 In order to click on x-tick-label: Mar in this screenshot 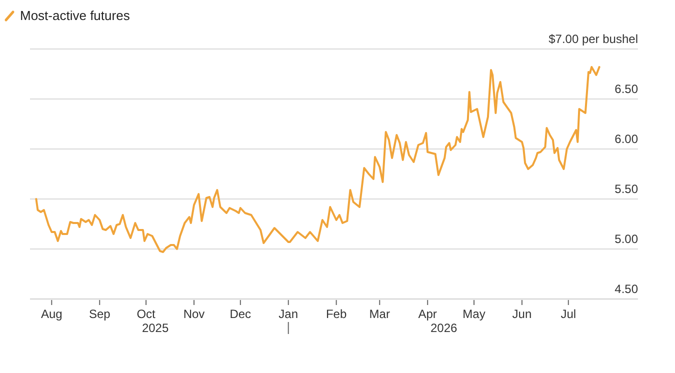, I will do `click(379, 314)`.